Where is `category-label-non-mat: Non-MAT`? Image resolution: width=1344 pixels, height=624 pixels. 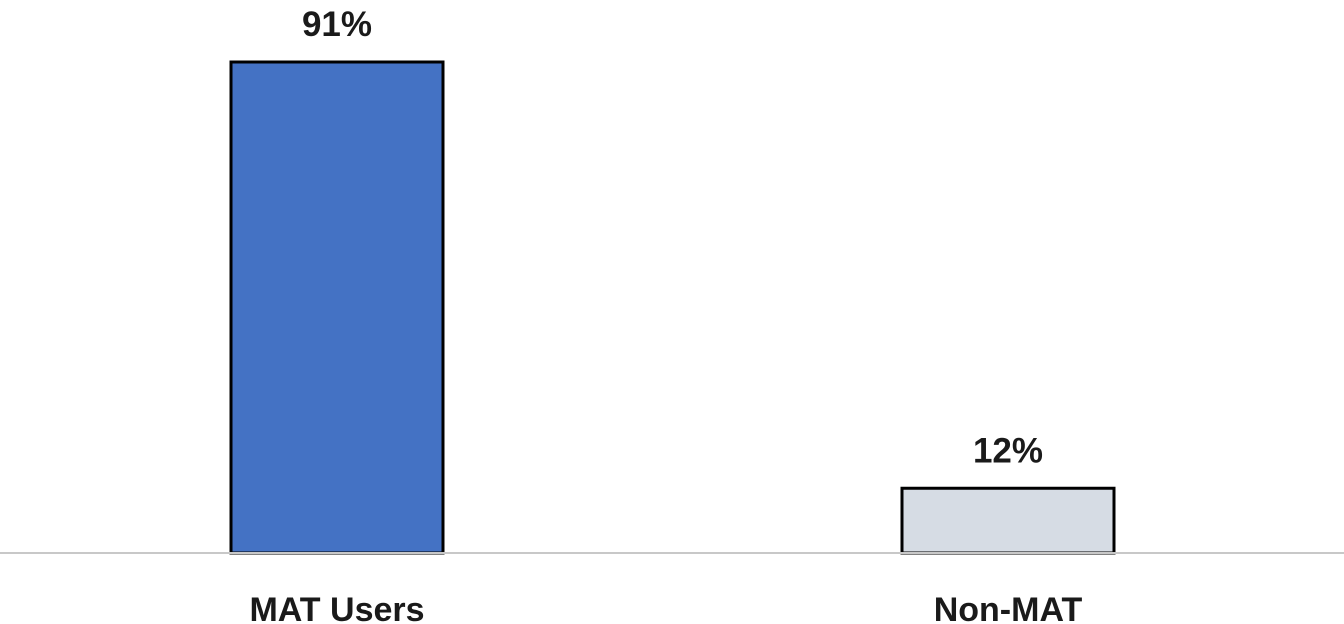
category-label-non-mat: Non-MAT is located at coordinates (1008, 607).